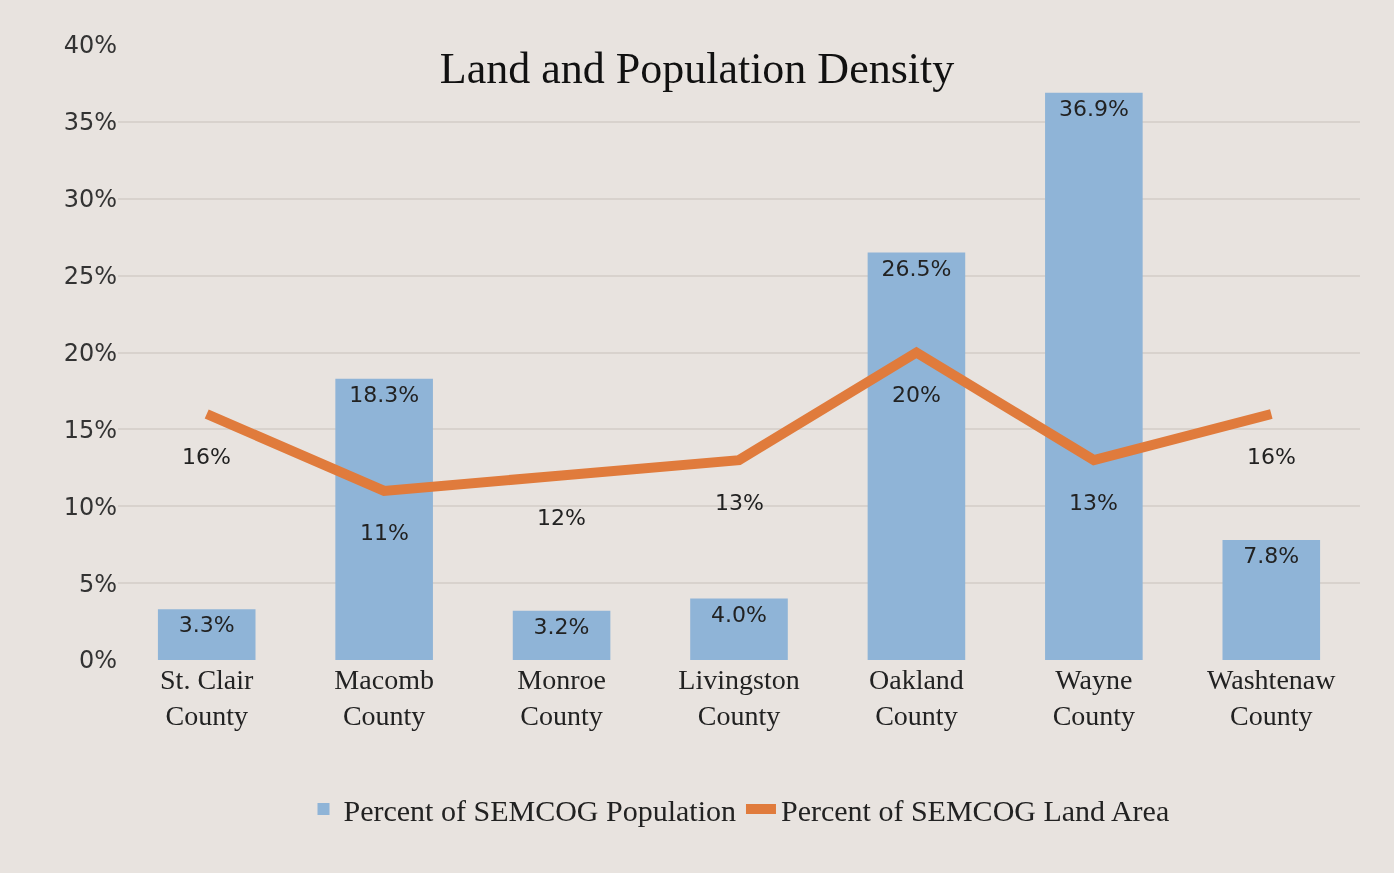 This screenshot has height=873, width=1394. Describe the element at coordinates (1272, 698) in the screenshot. I see `x-tick-label: Washtenaw County` at that location.